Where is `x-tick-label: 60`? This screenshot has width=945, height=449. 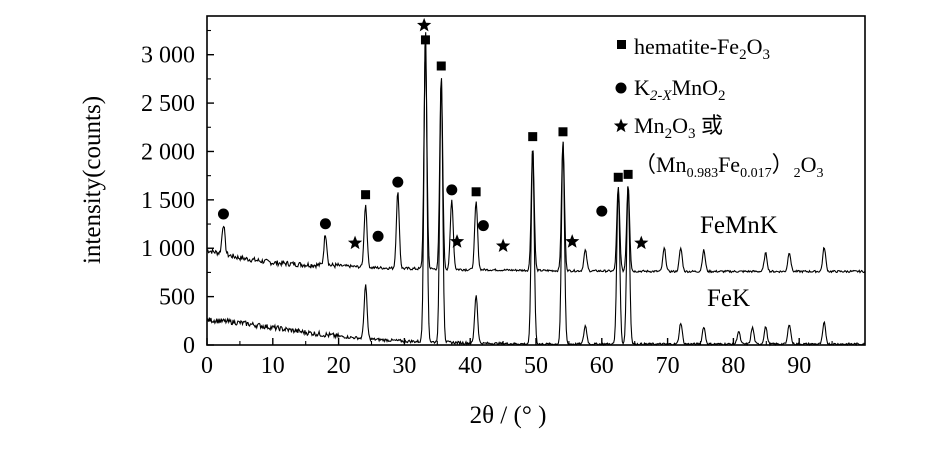 x-tick-label: 60 is located at coordinates (602, 366).